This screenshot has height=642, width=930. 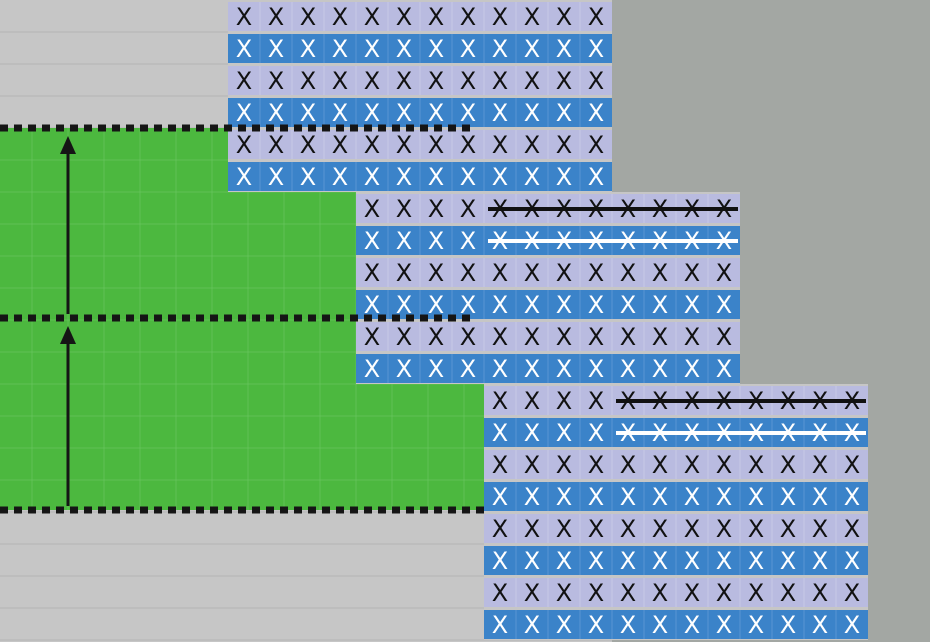 What do you see at coordinates (68, 225) in the screenshot?
I see `up-arrow-icon` at bounding box center [68, 225].